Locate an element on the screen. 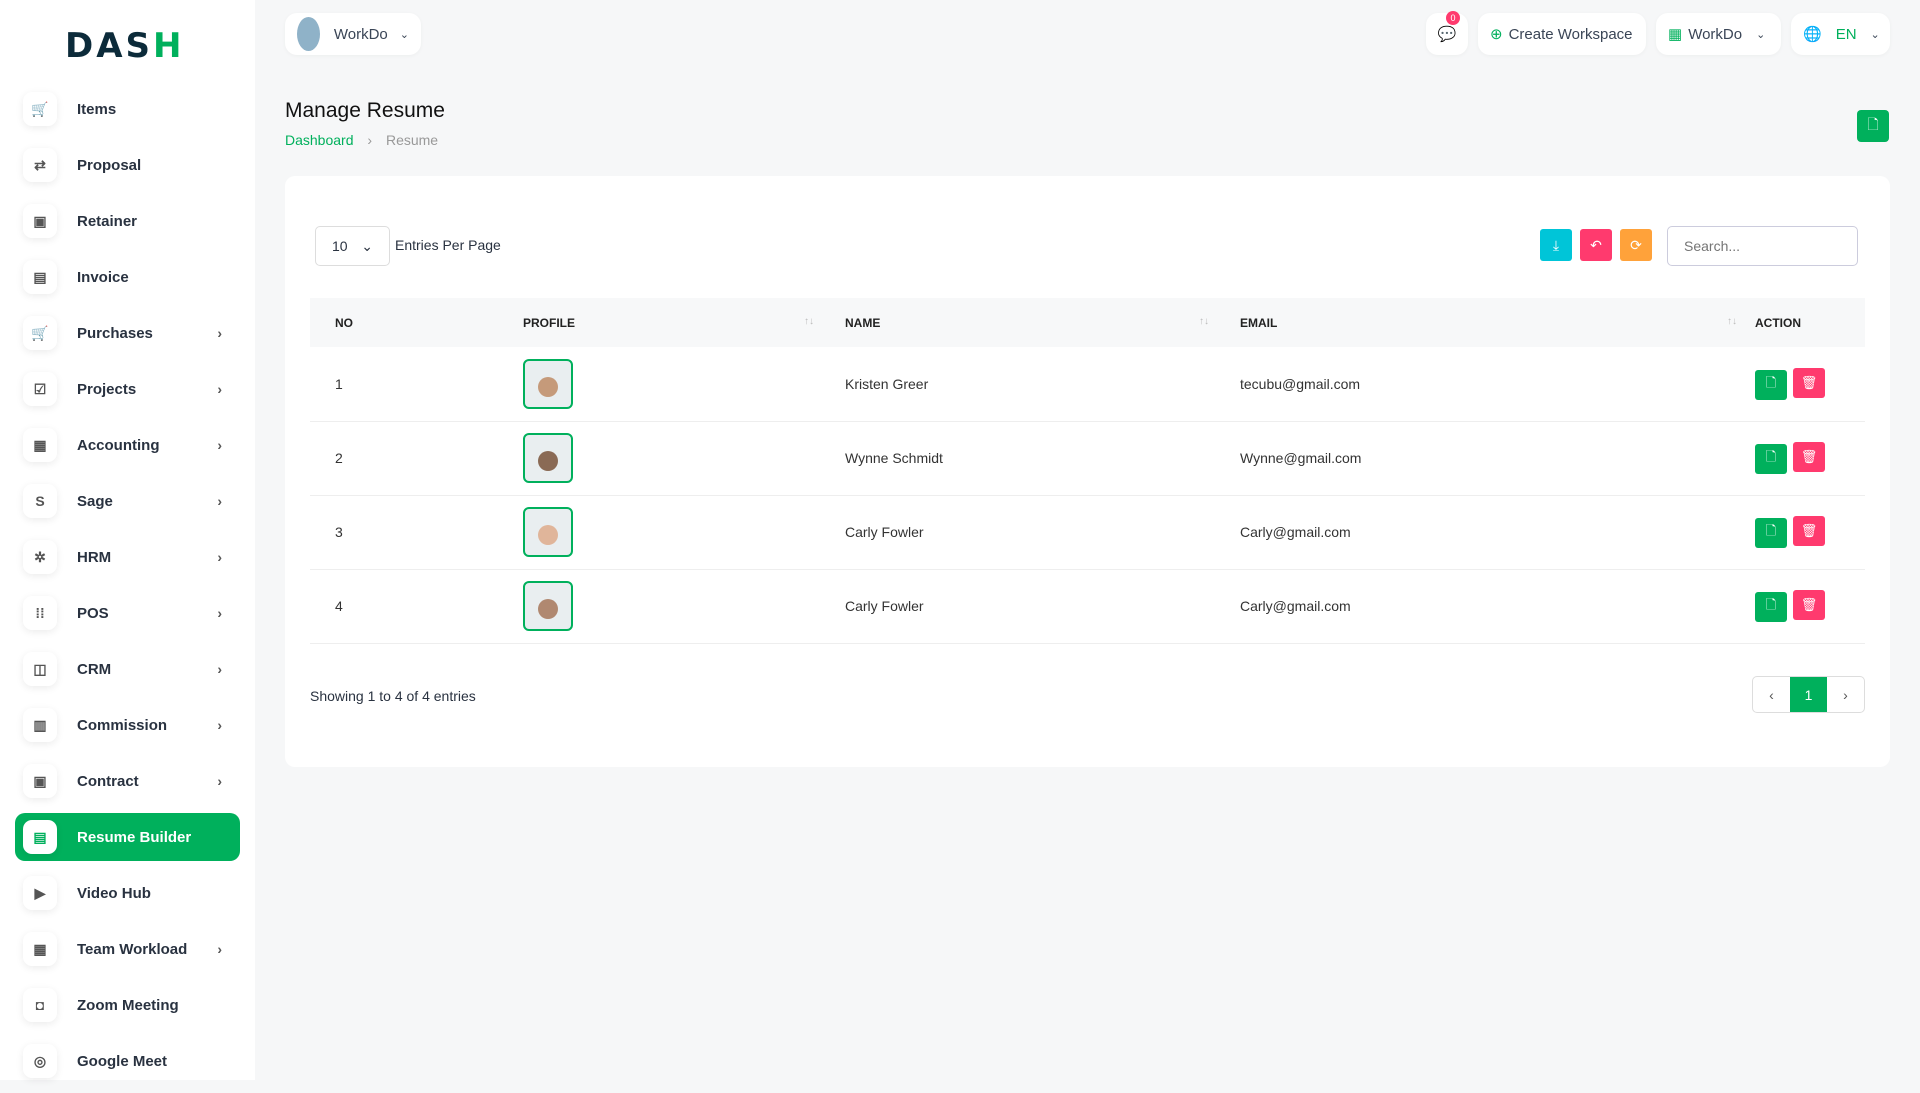  sidebar-item-label: POS is located at coordinates (93, 613).